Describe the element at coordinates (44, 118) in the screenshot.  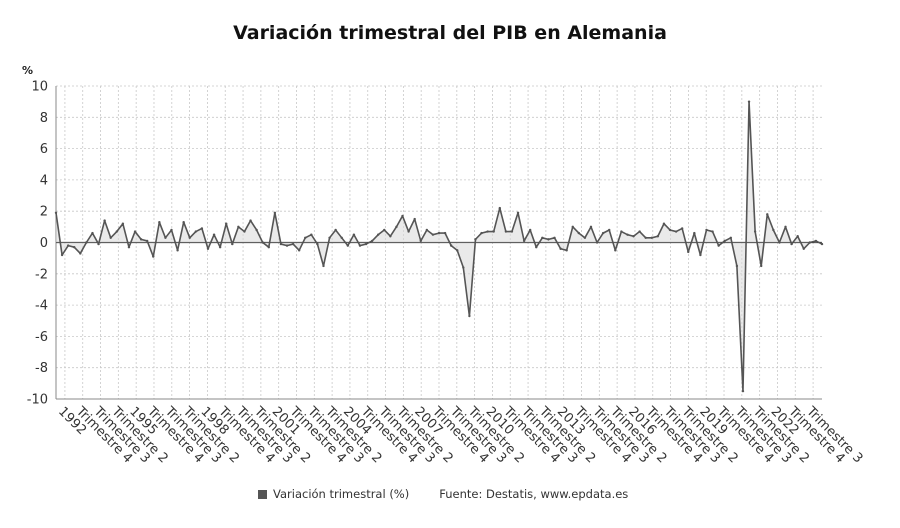
I see `y-tick-label: 8` at that location.